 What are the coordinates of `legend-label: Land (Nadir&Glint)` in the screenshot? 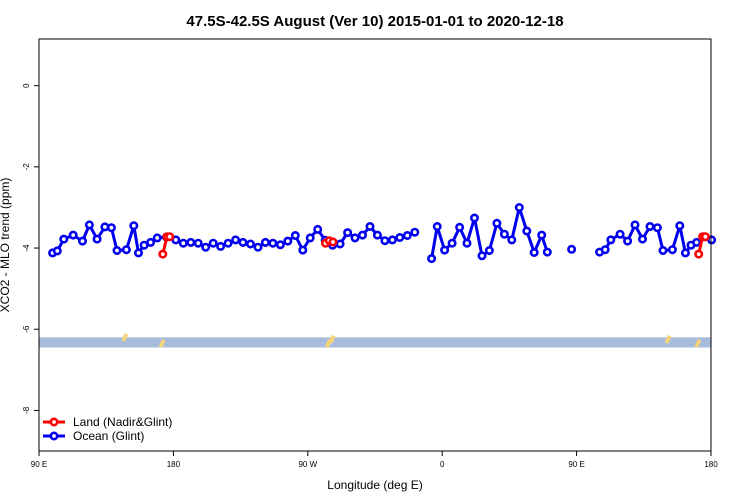 It's located at (122, 422).